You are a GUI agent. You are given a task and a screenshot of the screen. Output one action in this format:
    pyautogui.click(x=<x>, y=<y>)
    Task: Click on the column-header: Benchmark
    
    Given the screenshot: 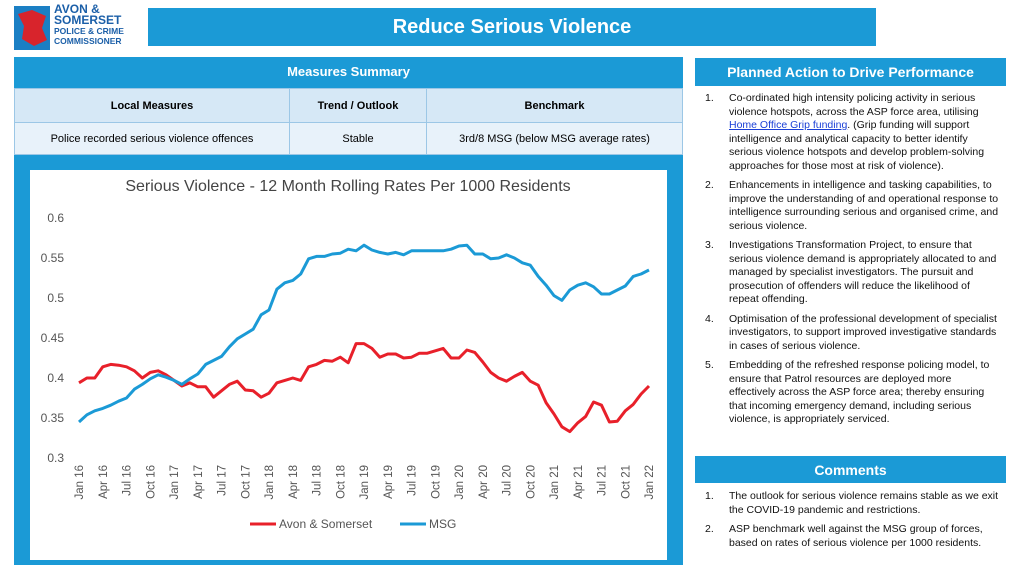 What is the action you would take?
    pyautogui.click(x=554, y=105)
    